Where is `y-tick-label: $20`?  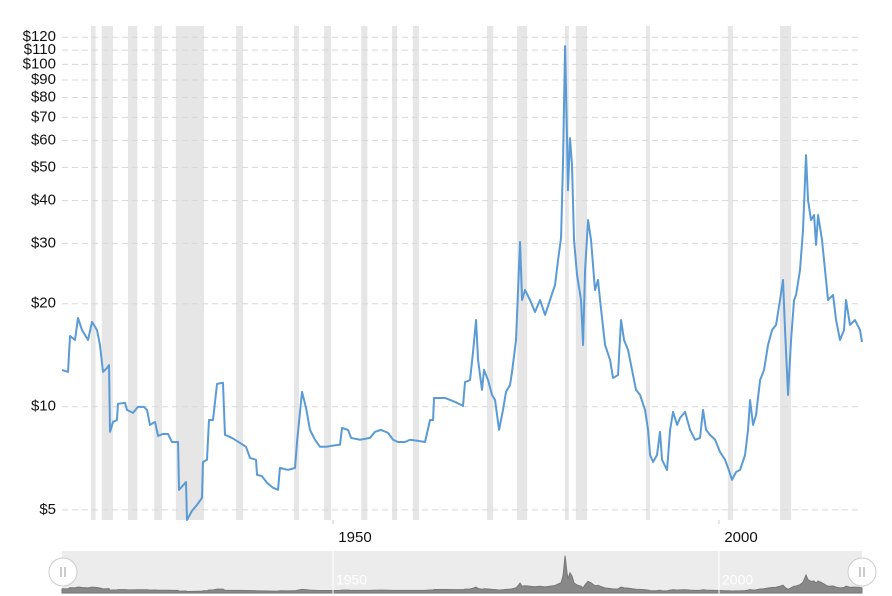 y-tick-label: $20 is located at coordinates (43, 303).